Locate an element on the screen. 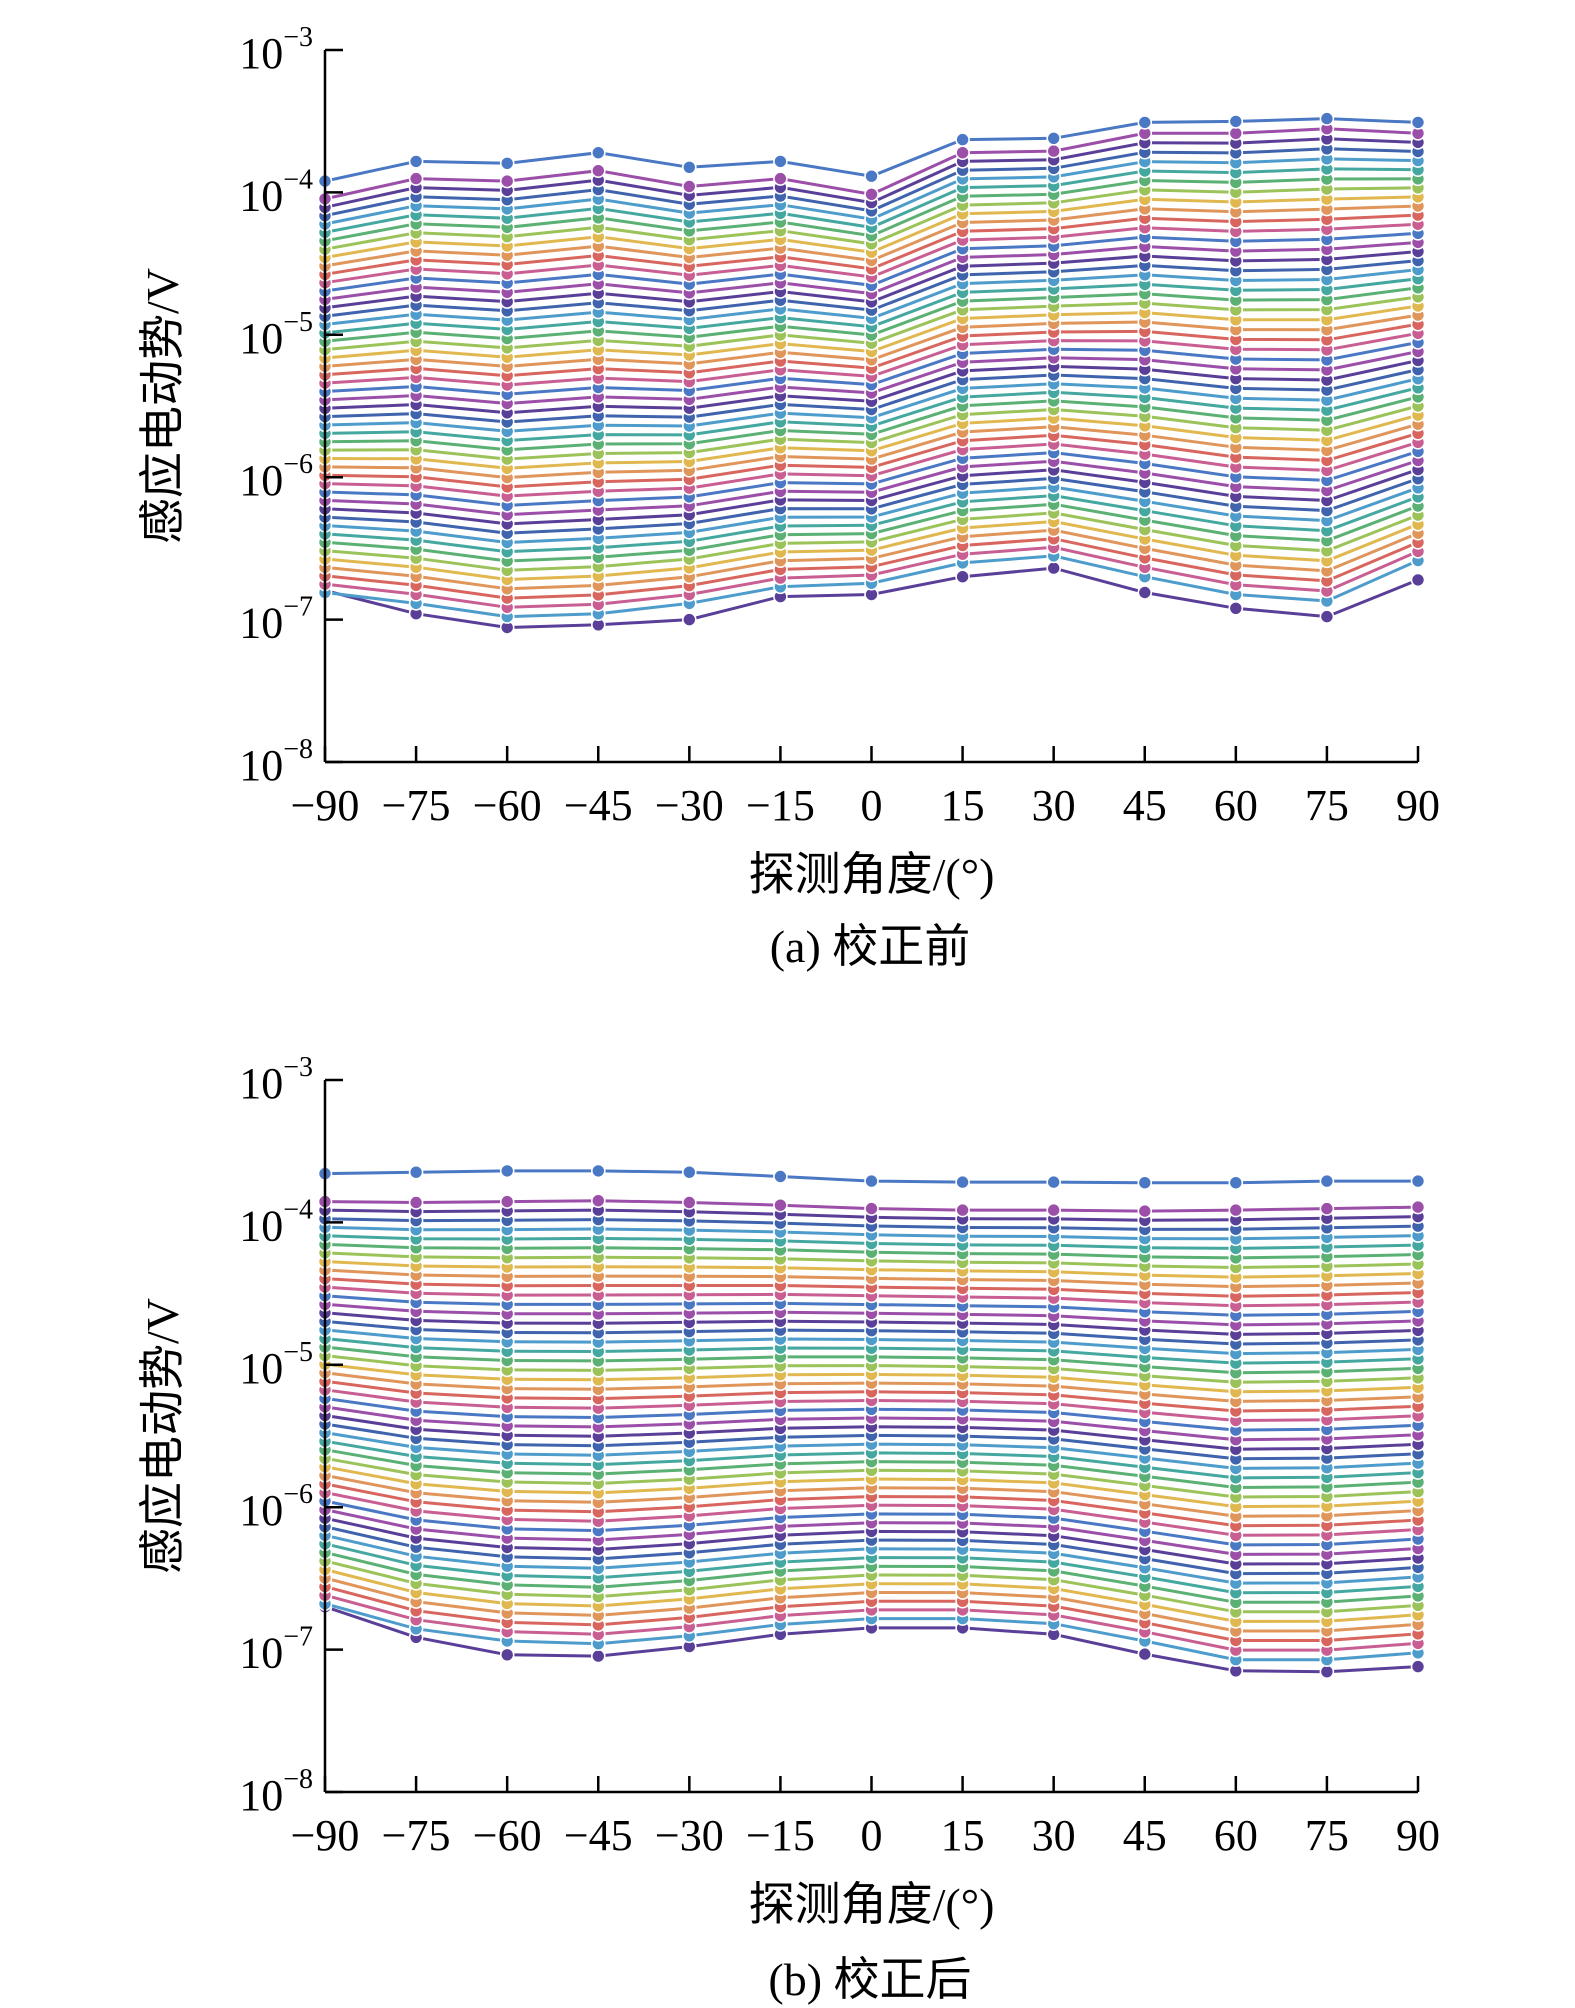 The height and width of the screenshot is (2008, 1575). y-tick-label: 10⁻⁵ is located at coordinates (276, 335).